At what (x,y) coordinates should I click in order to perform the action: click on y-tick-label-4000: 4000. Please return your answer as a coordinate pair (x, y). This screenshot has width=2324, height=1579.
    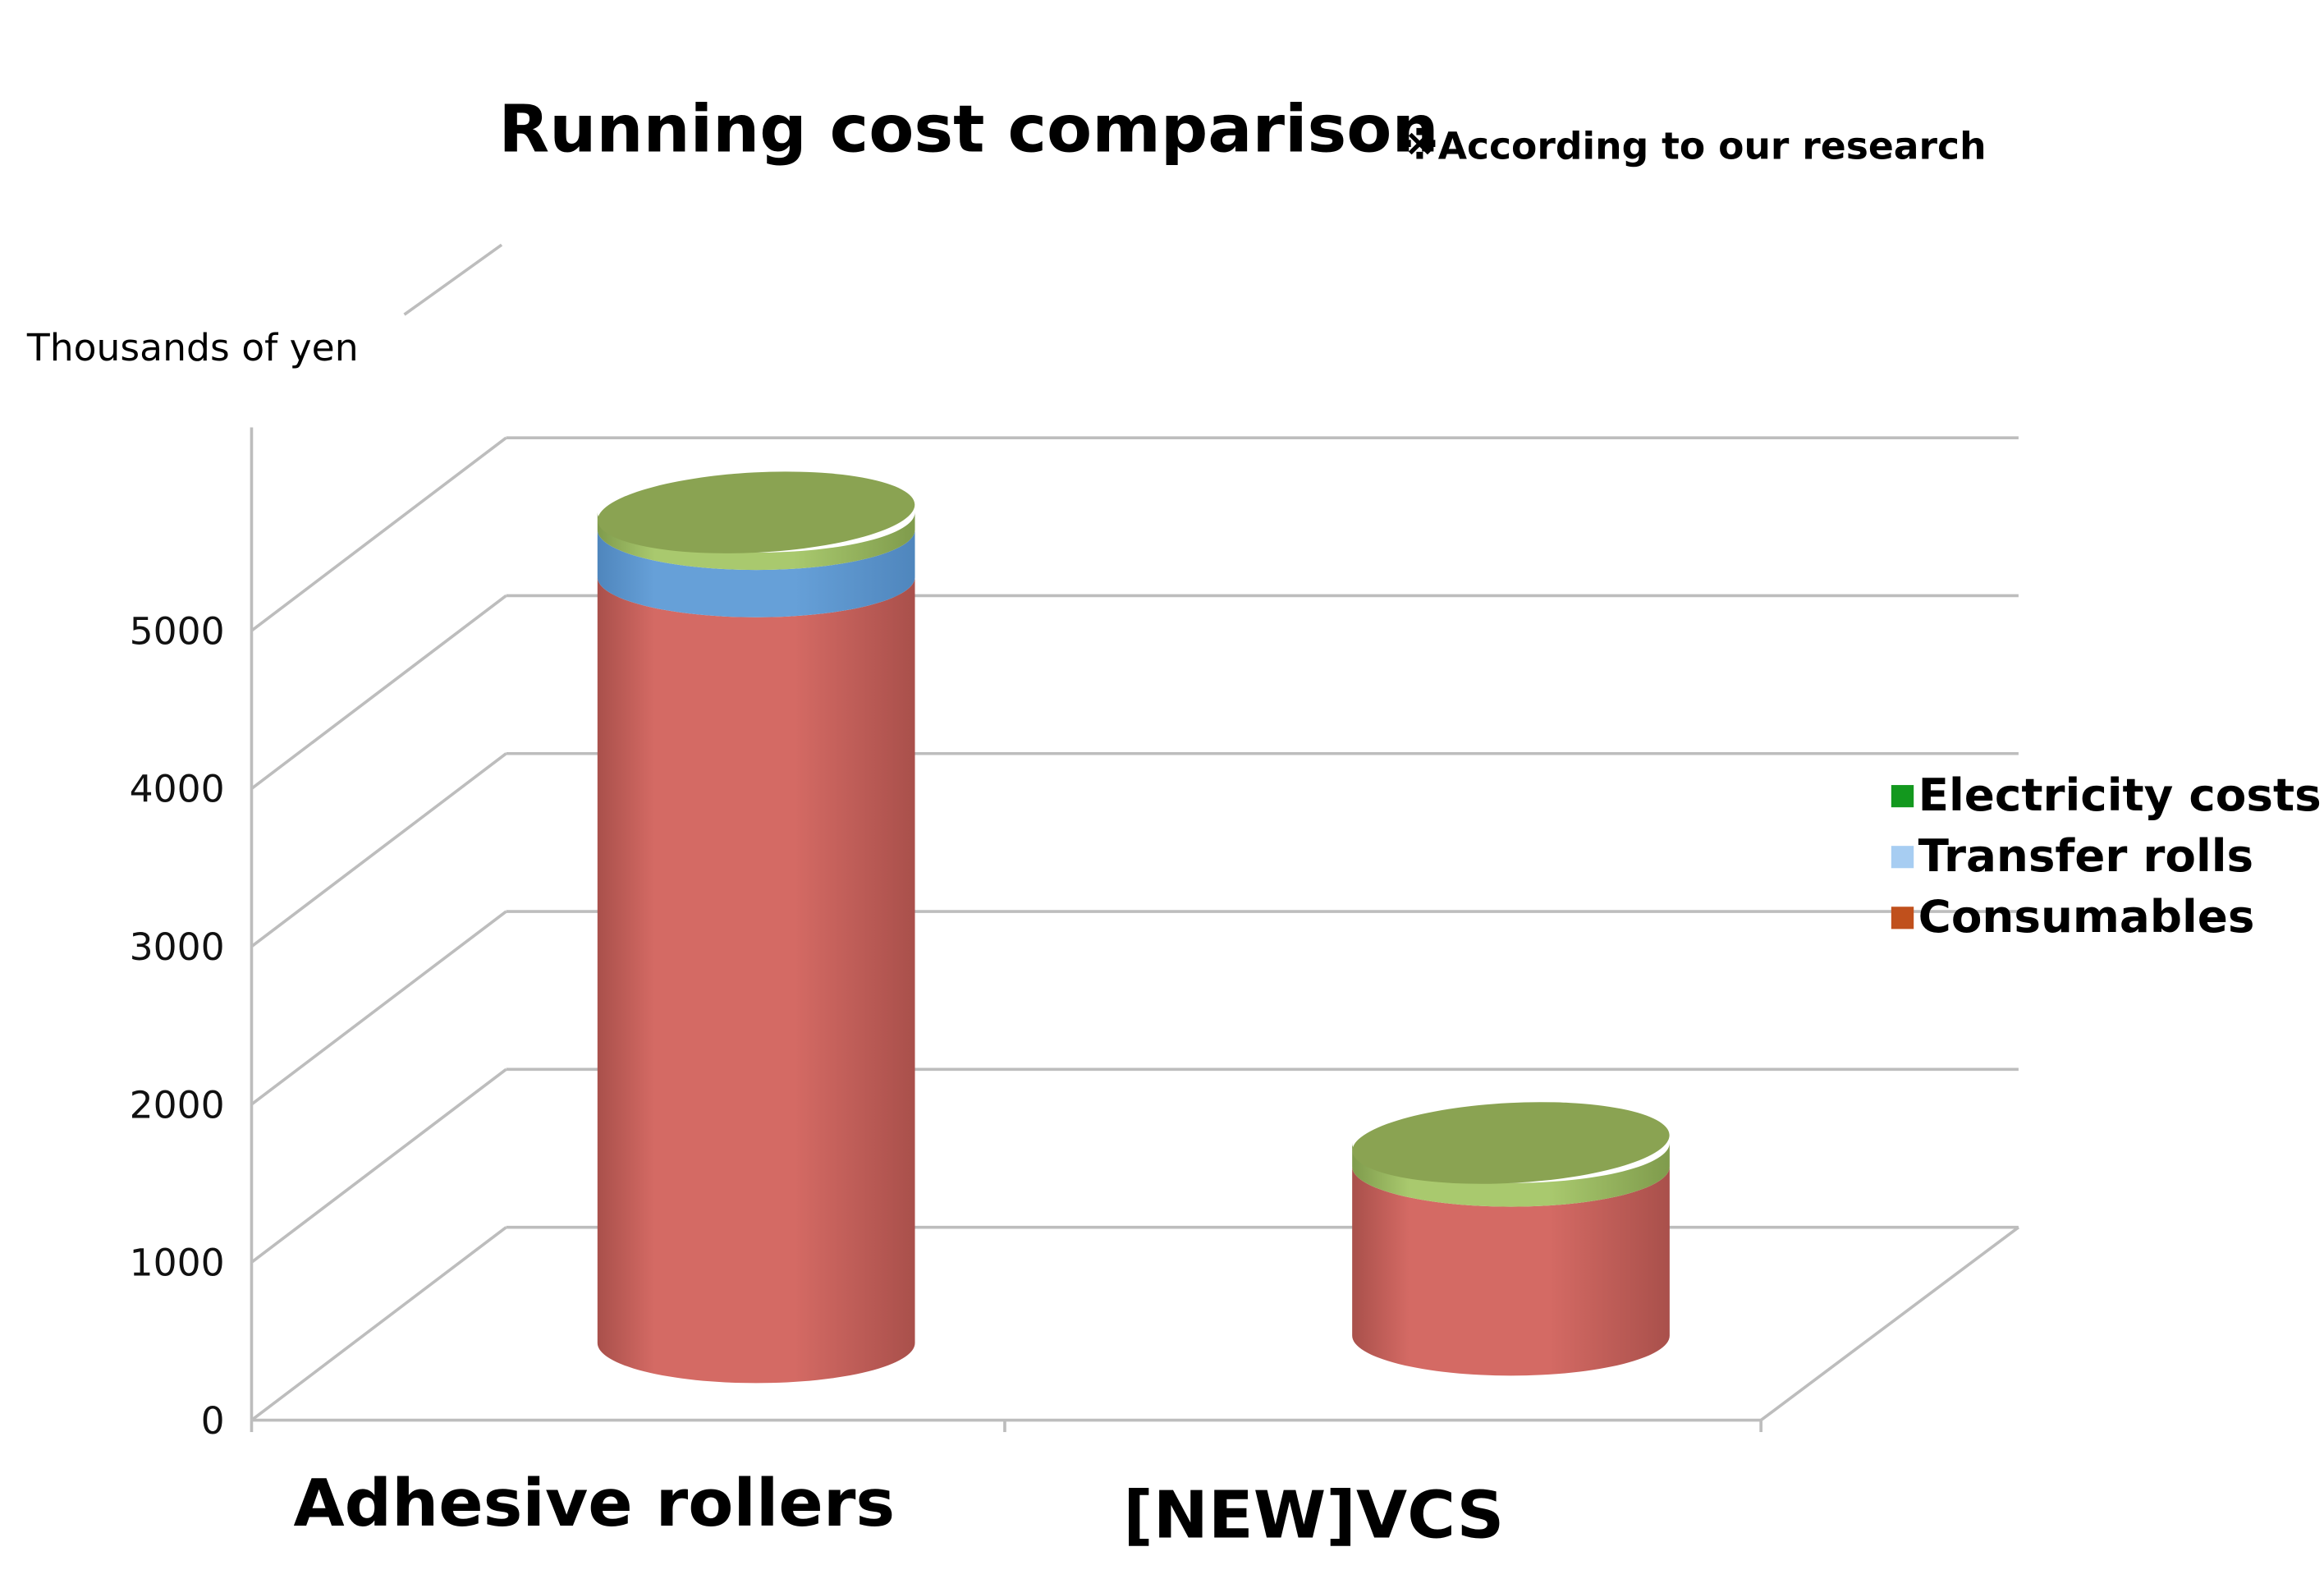
    Looking at the image, I should click on (177, 790).